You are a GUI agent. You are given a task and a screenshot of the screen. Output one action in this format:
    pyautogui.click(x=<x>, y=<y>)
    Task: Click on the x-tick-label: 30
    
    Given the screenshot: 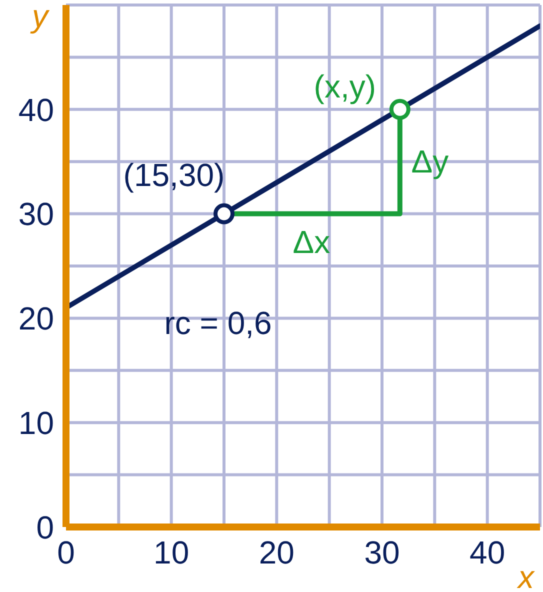 What is the action you would take?
    pyautogui.click(x=382, y=552)
    